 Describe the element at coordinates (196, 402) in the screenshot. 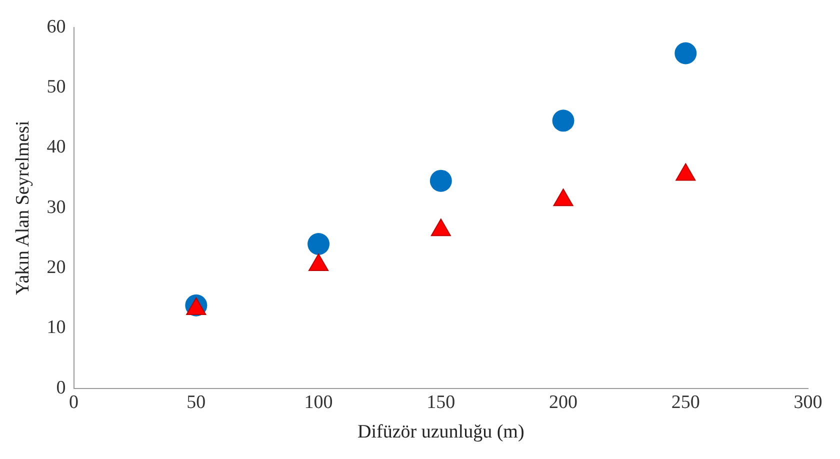

I see `x-tick-label: 50` at that location.